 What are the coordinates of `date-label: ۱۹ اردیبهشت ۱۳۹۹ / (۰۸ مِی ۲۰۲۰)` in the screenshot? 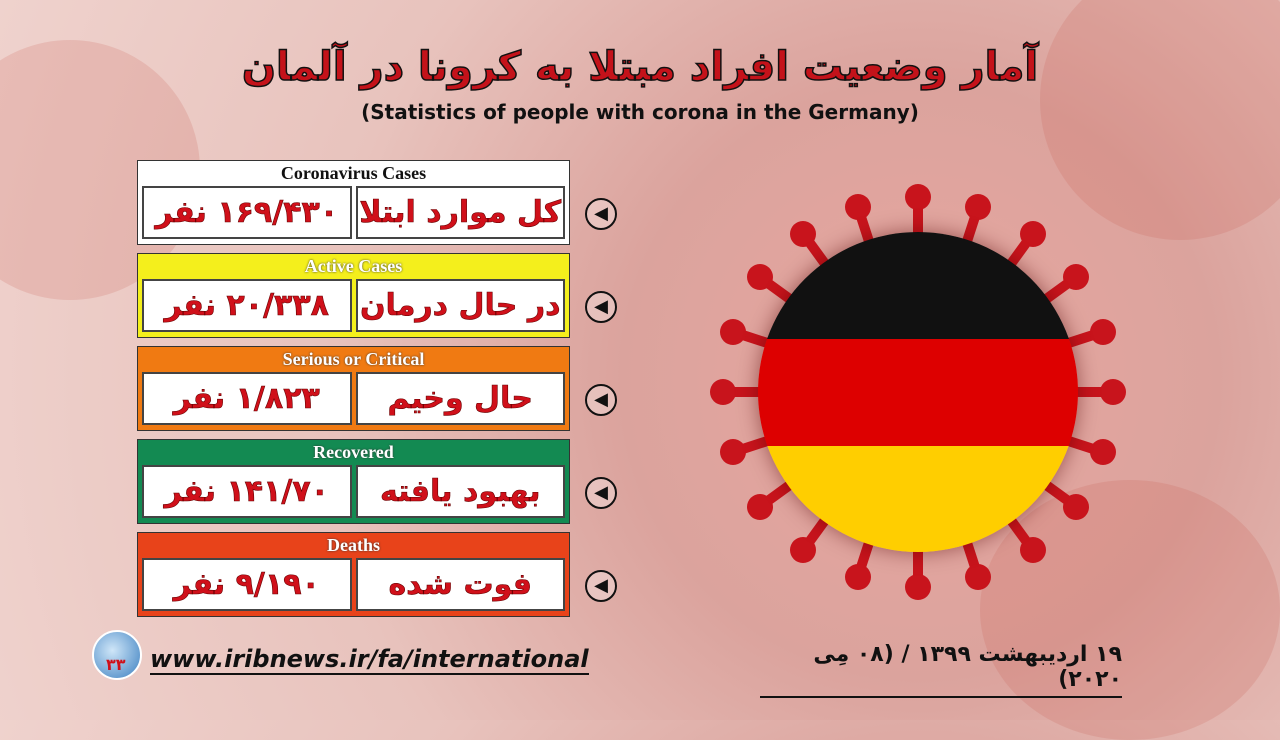 It's located at (941, 670).